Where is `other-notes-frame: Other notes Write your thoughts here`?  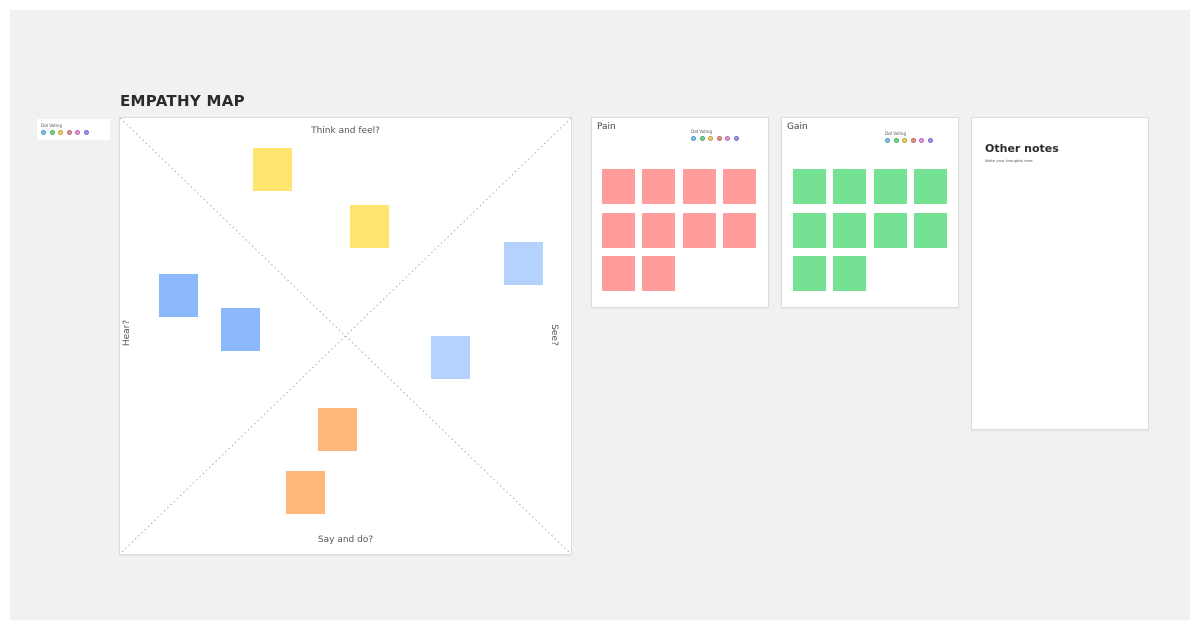 other-notes-frame: Other notes Write your thoughts here is located at coordinates (1060, 273).